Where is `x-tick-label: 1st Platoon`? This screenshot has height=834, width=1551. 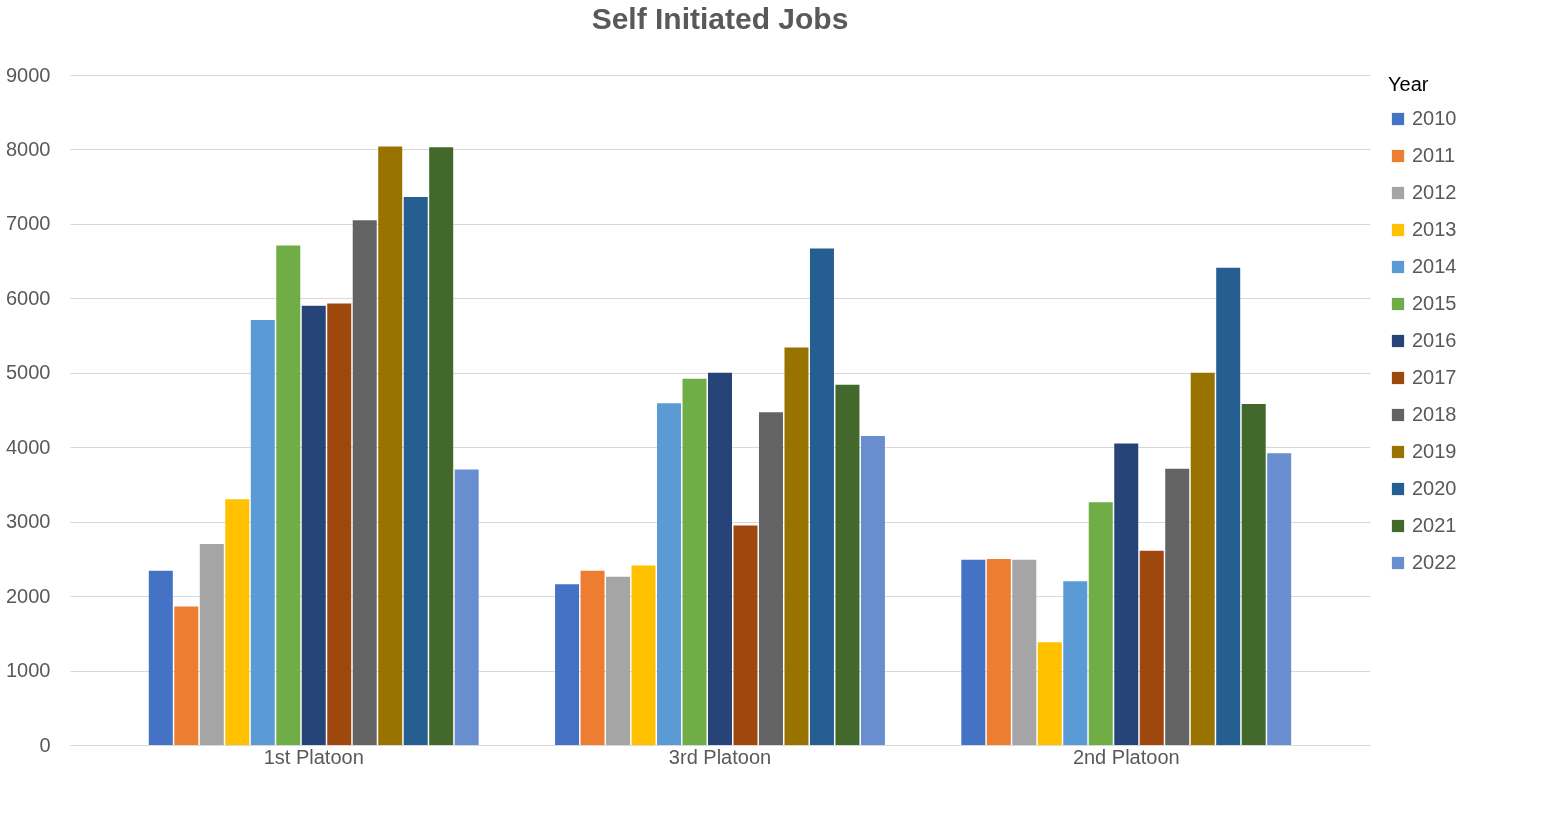
x-tick-label: 1st Platoon is located at coordinates (313, 756).